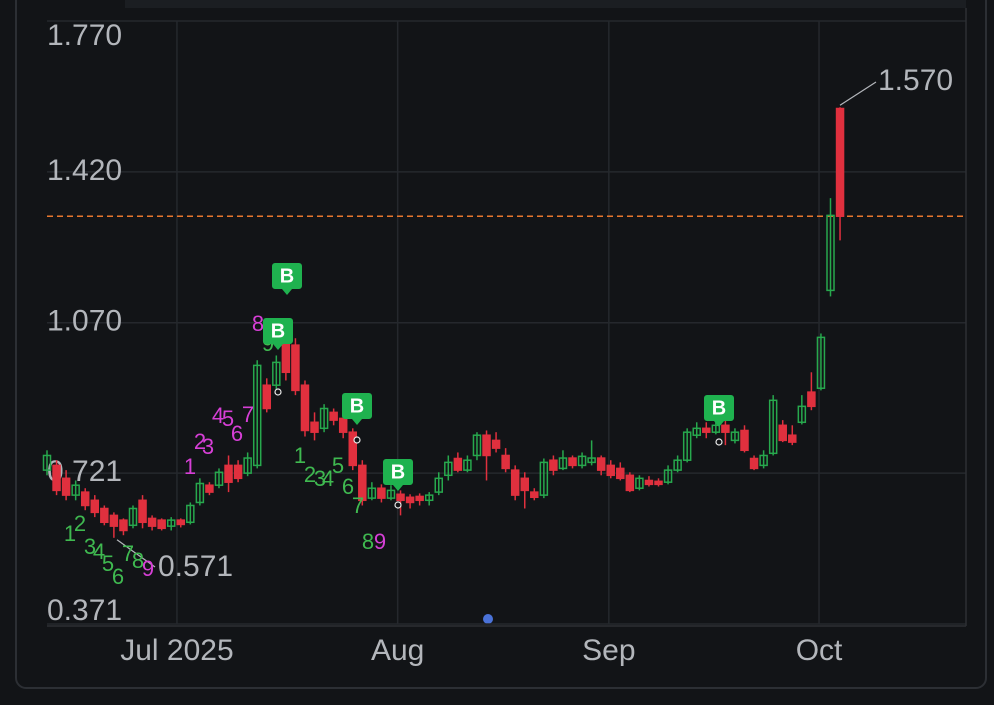  I want to click on top-band, so click(545, 4).